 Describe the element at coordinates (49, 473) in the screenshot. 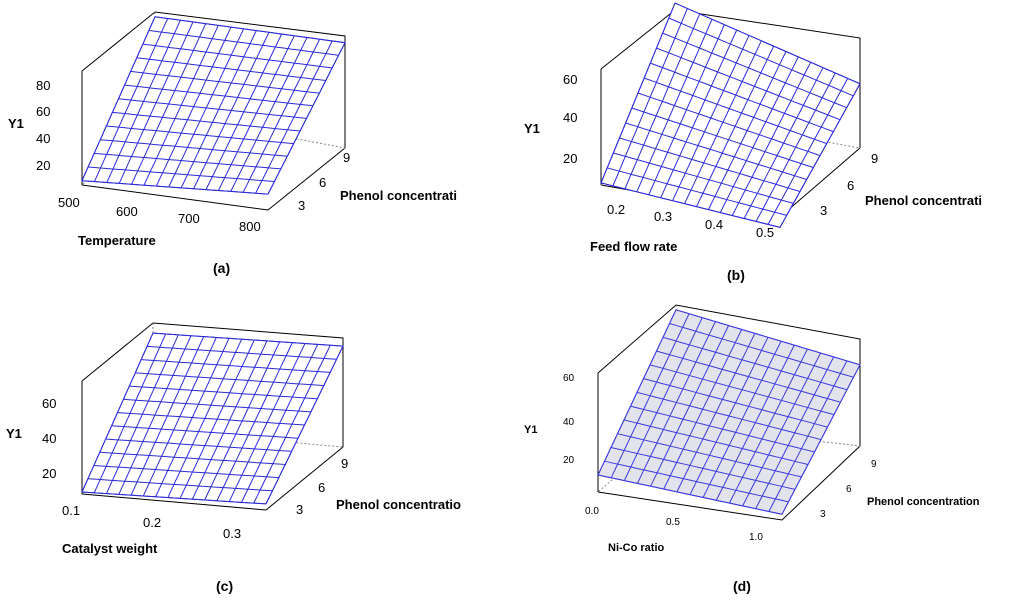

I see `z-tick-label: 20` at that location.